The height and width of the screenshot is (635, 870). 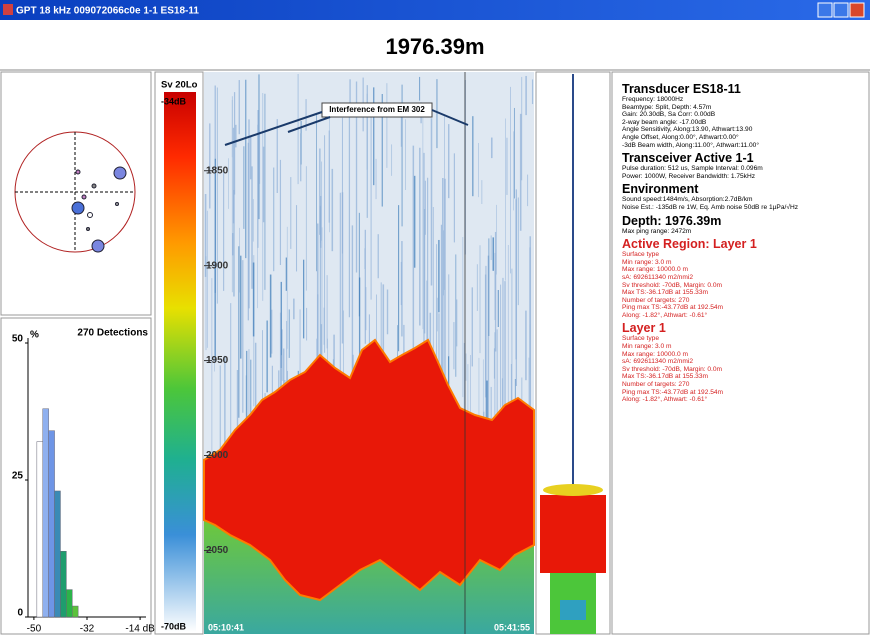 I want to click on histogram: 270 Detections % 0 25 50 -50 -32 -14 dB, so click(x=83, y=481).